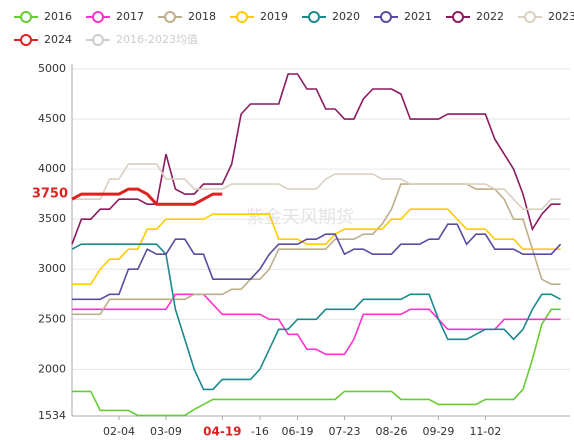  I want to click on y-tick-label: 2000, so click(52, 368).